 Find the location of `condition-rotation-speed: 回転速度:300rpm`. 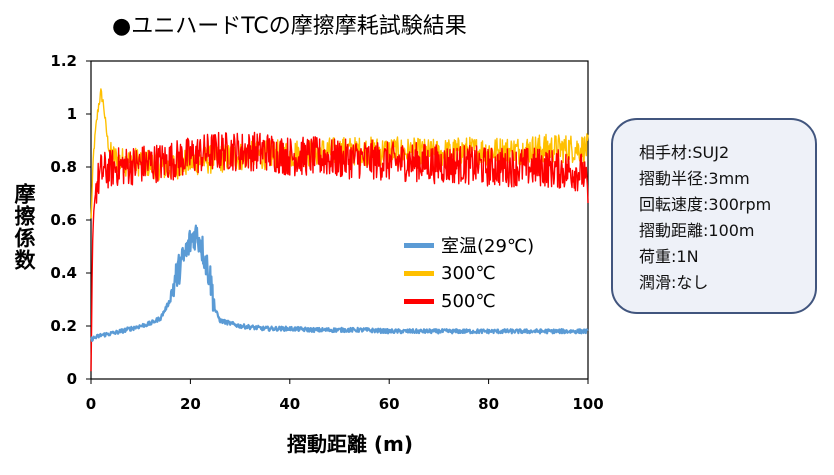

condition-rotation-speed: 回転速度:300rpm is located at coordinates (705, 204).